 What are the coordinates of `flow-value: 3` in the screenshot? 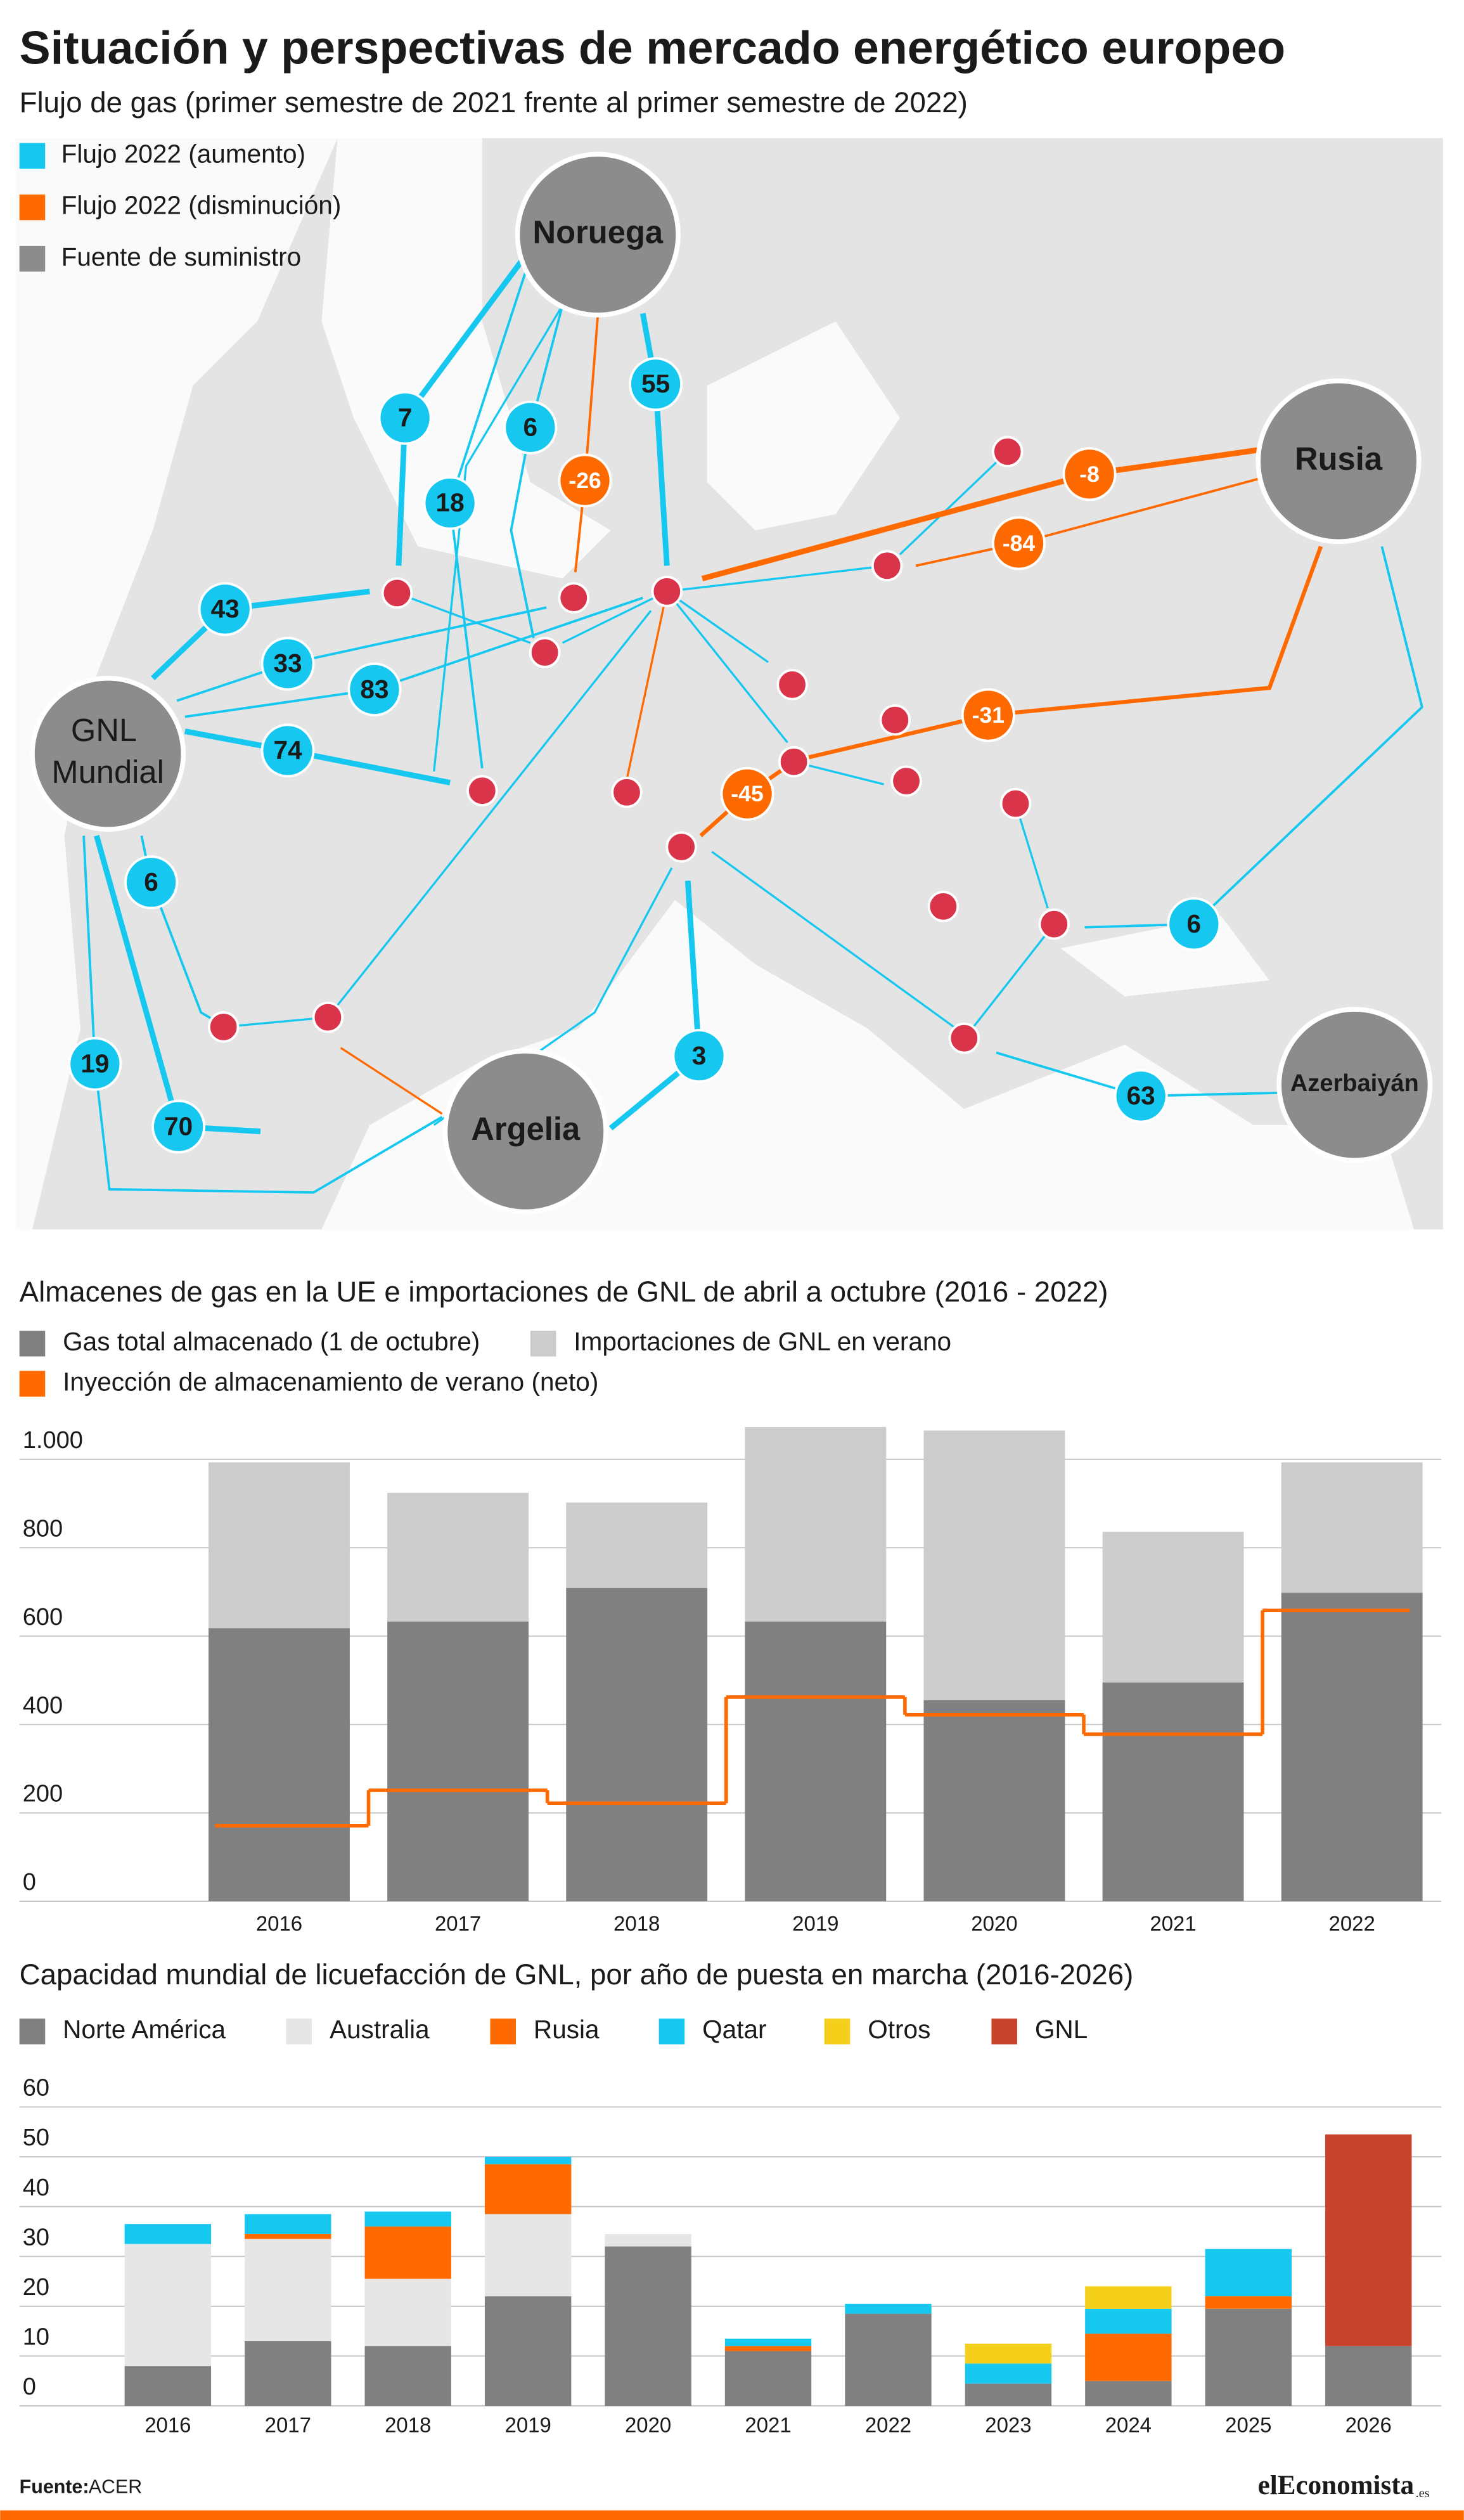 It's located at (699, 1055).